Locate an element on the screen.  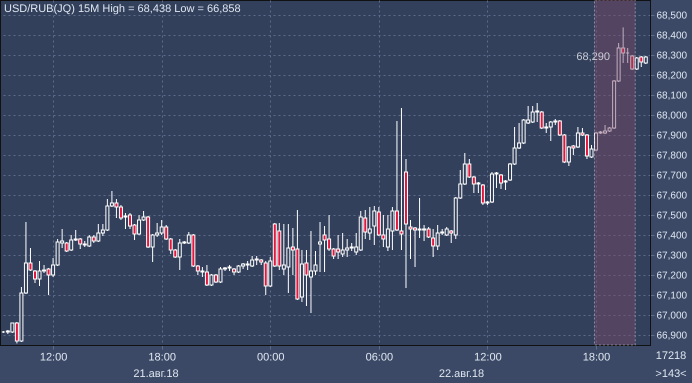
y-tick-label: 68,400 is located at coordinates (672, 36).